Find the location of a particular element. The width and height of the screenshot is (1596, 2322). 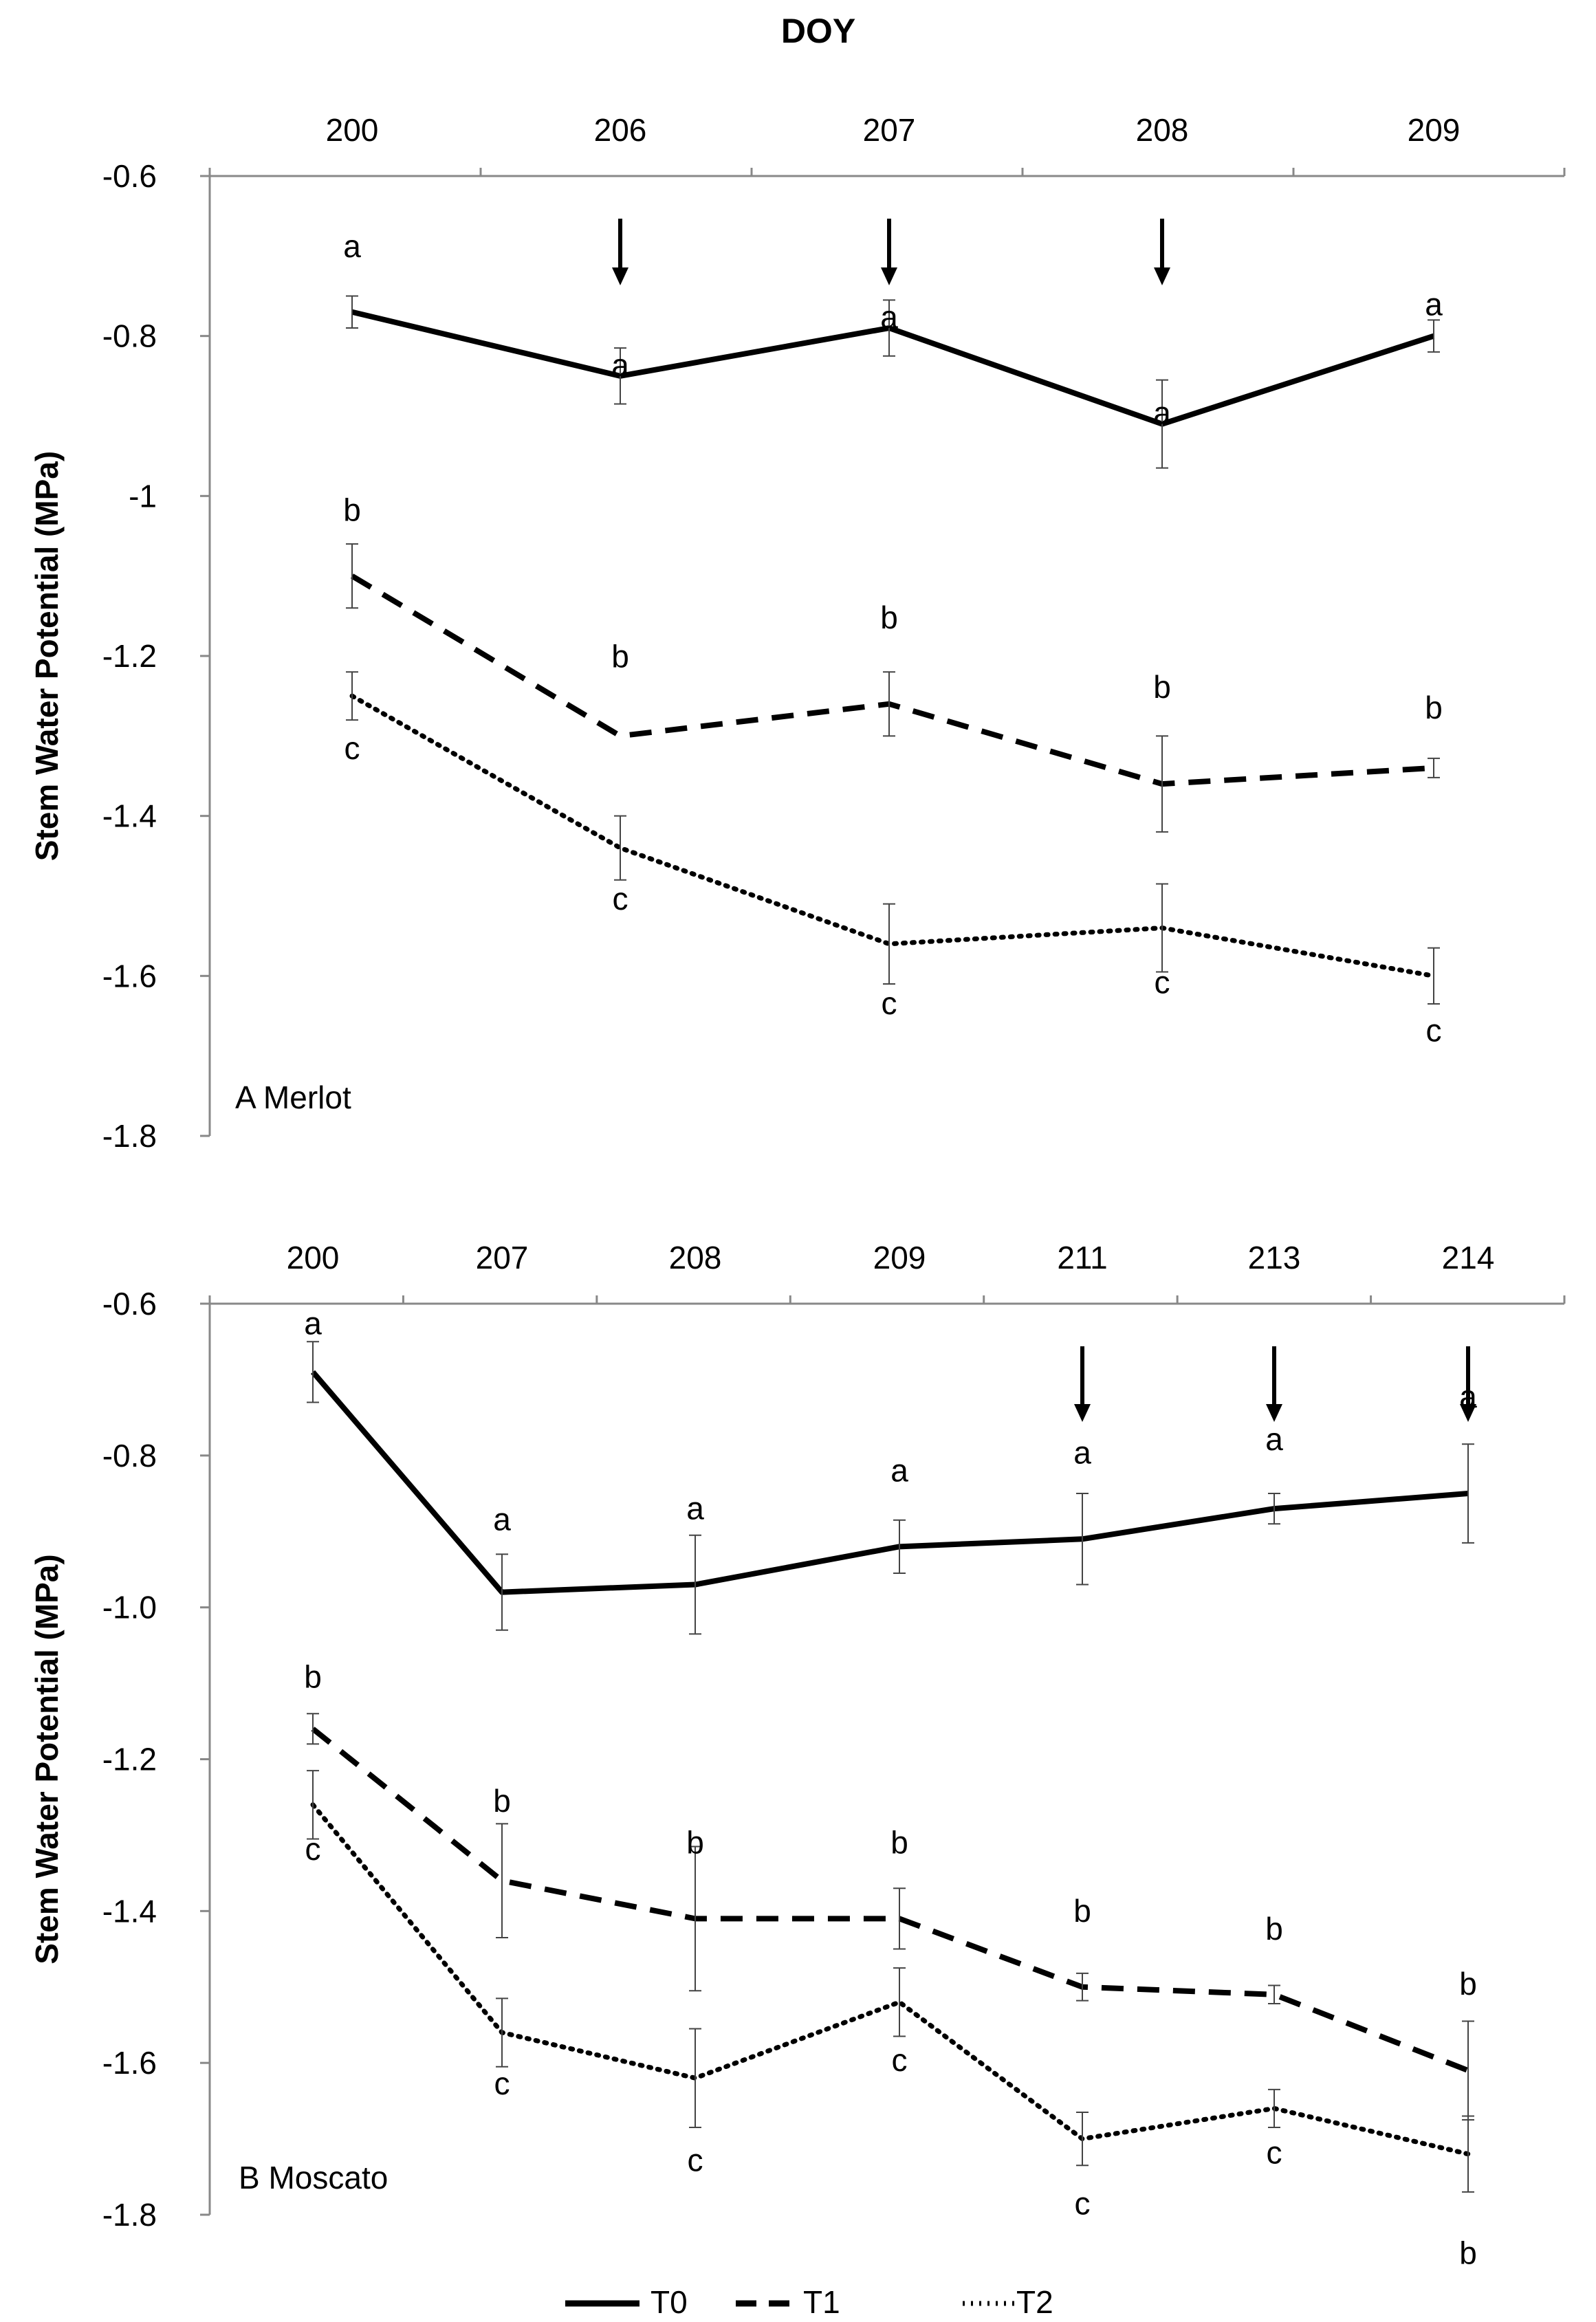

y-tick-label: -1.0 is located at coordinates (129, 1607).